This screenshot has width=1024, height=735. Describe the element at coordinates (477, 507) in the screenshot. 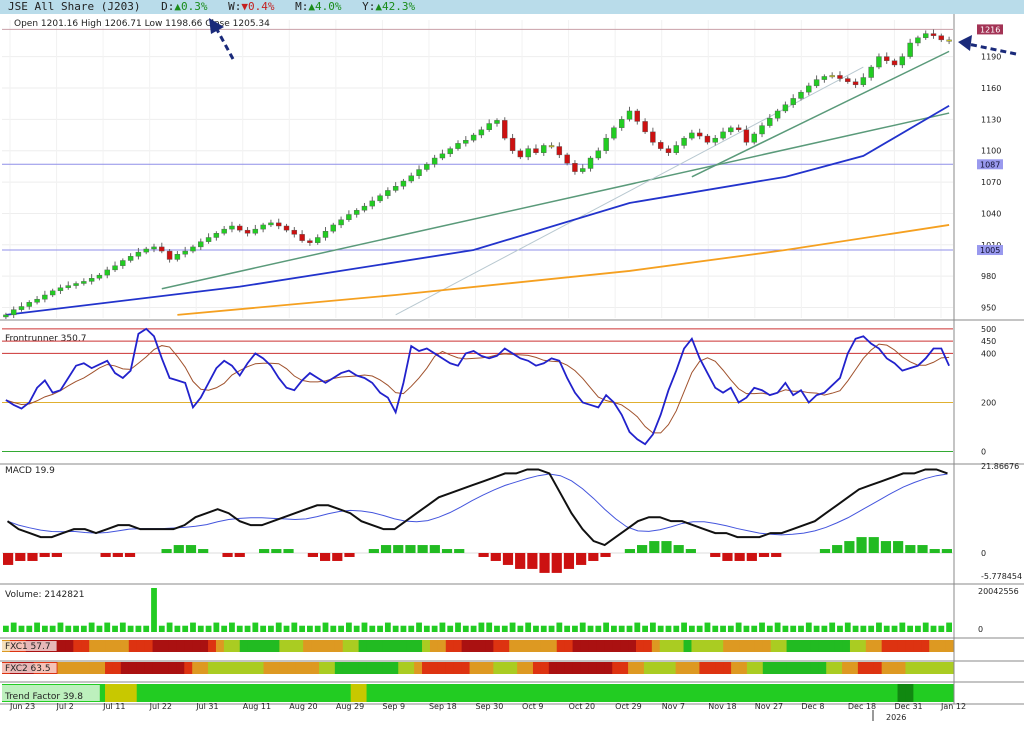

I see `macd-line` at that location.